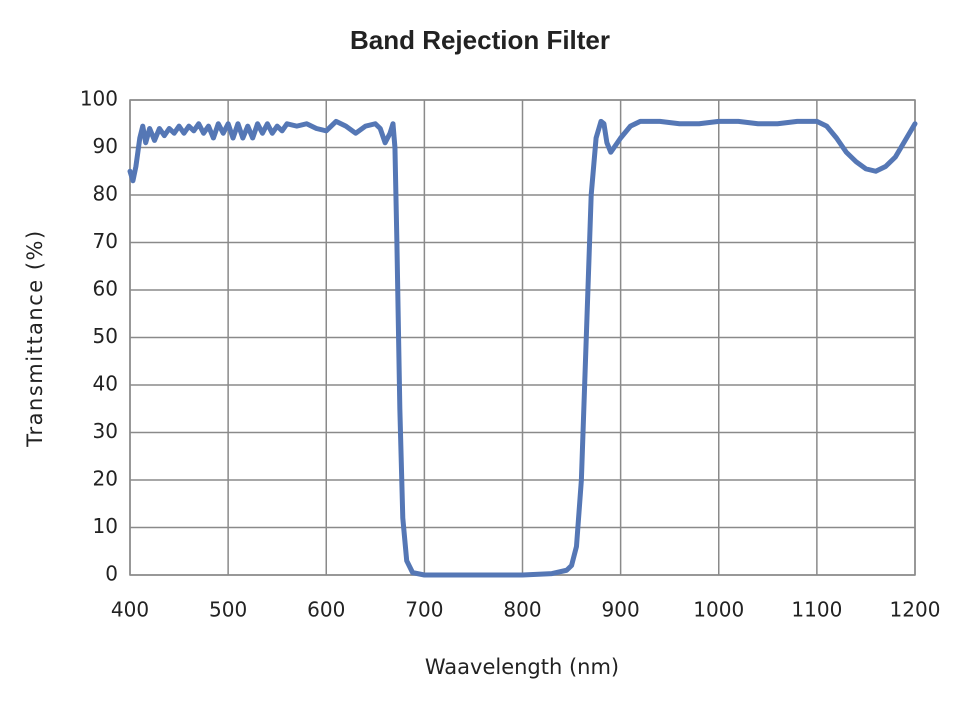 The width and height of the screenshot is (960, 728). What do you see at coordinates (424, 610) in the screenshot?
I see `x-tick-label: 700` at bounding box center [424, 610].